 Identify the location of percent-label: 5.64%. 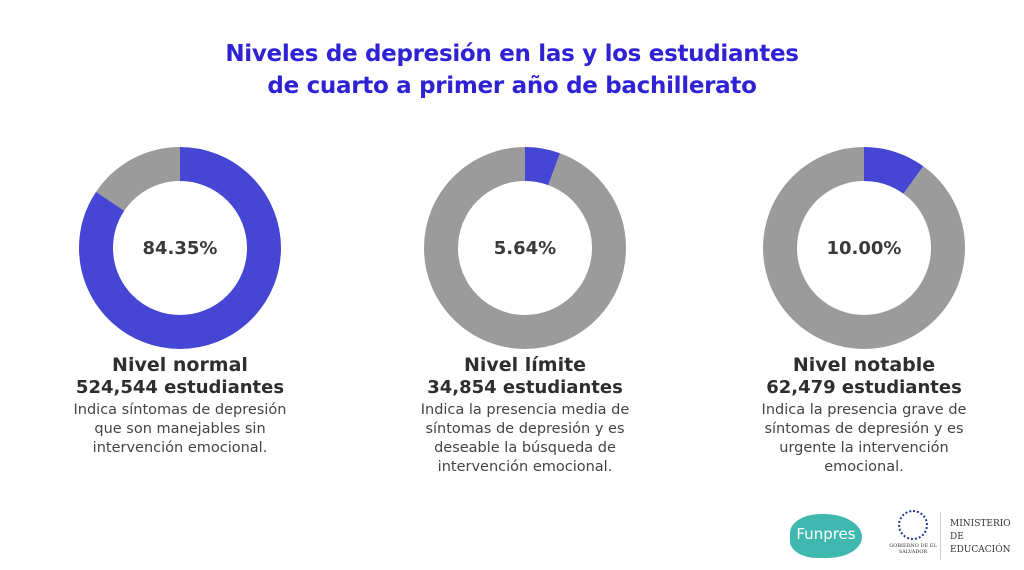
(525, 248).